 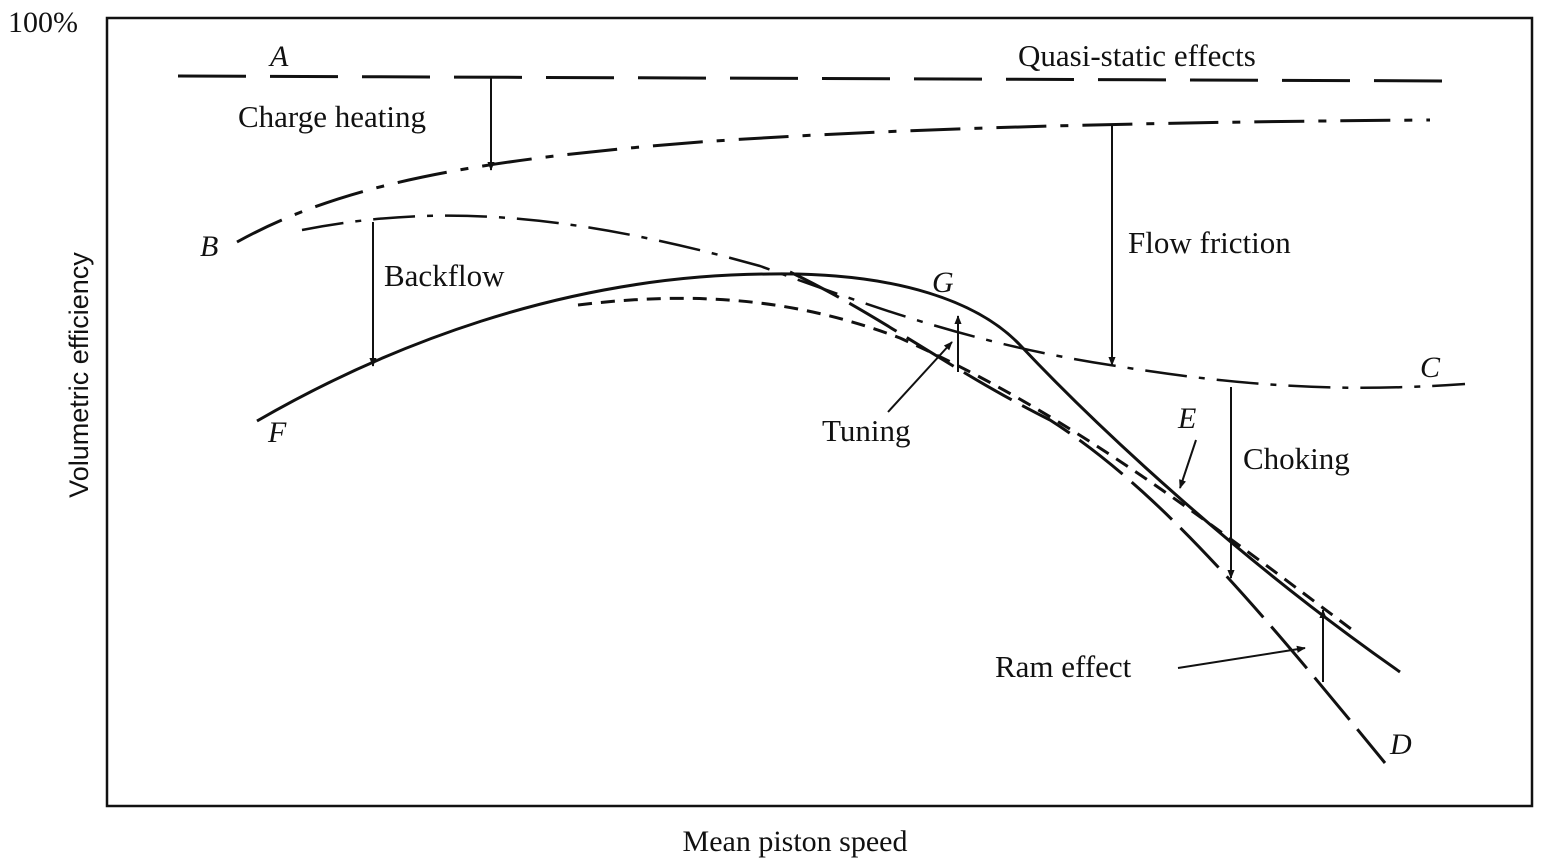 What do you see at coordinates (444, 275) in the screenshot?
I see `backflow-label: Backflow` at bounding box center [444, 275].